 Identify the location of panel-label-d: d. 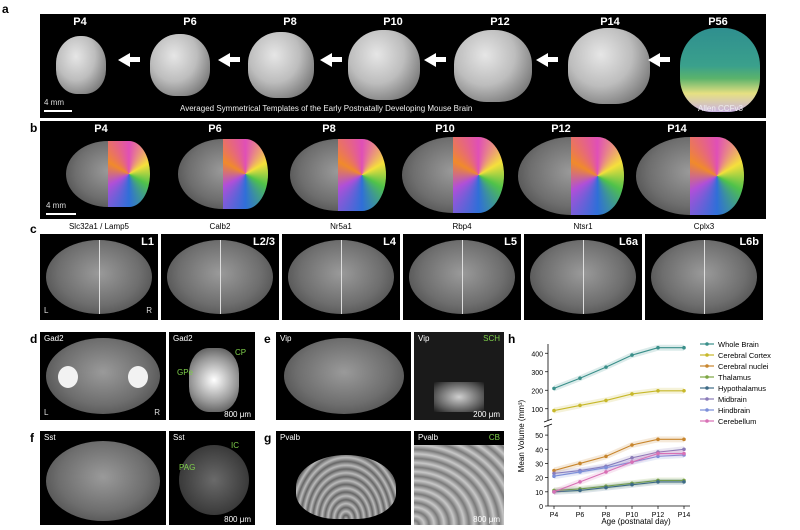
(34, 339).